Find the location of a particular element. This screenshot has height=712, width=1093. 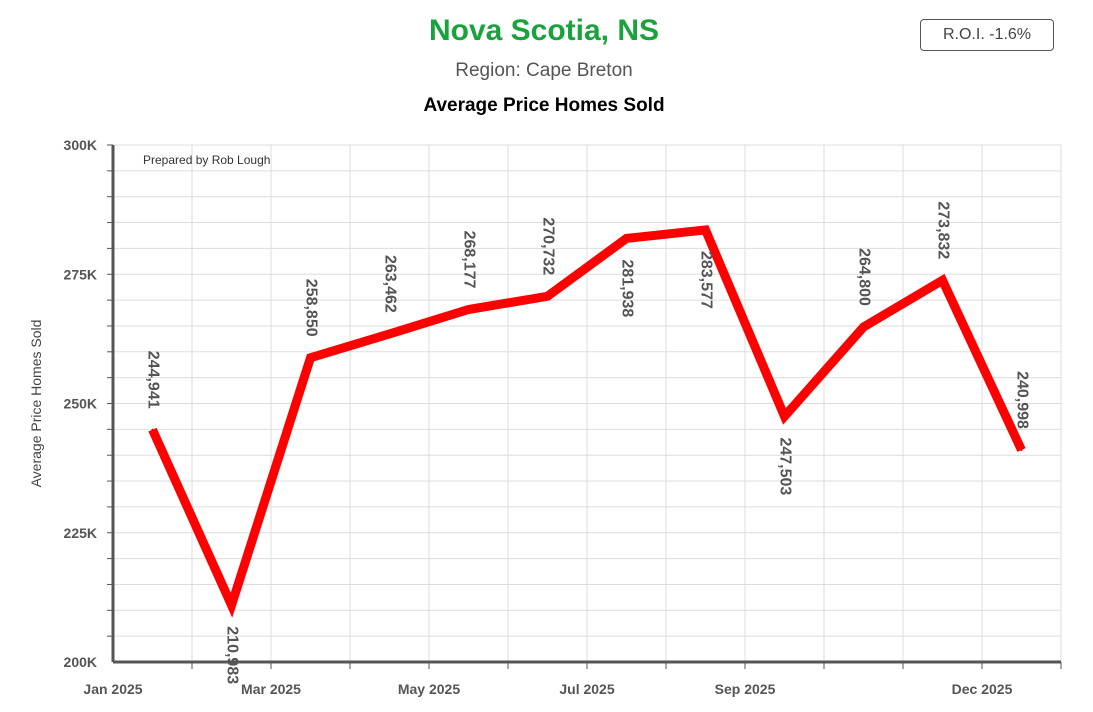

data-label: 273,832 is located at coordinates (942, 230).